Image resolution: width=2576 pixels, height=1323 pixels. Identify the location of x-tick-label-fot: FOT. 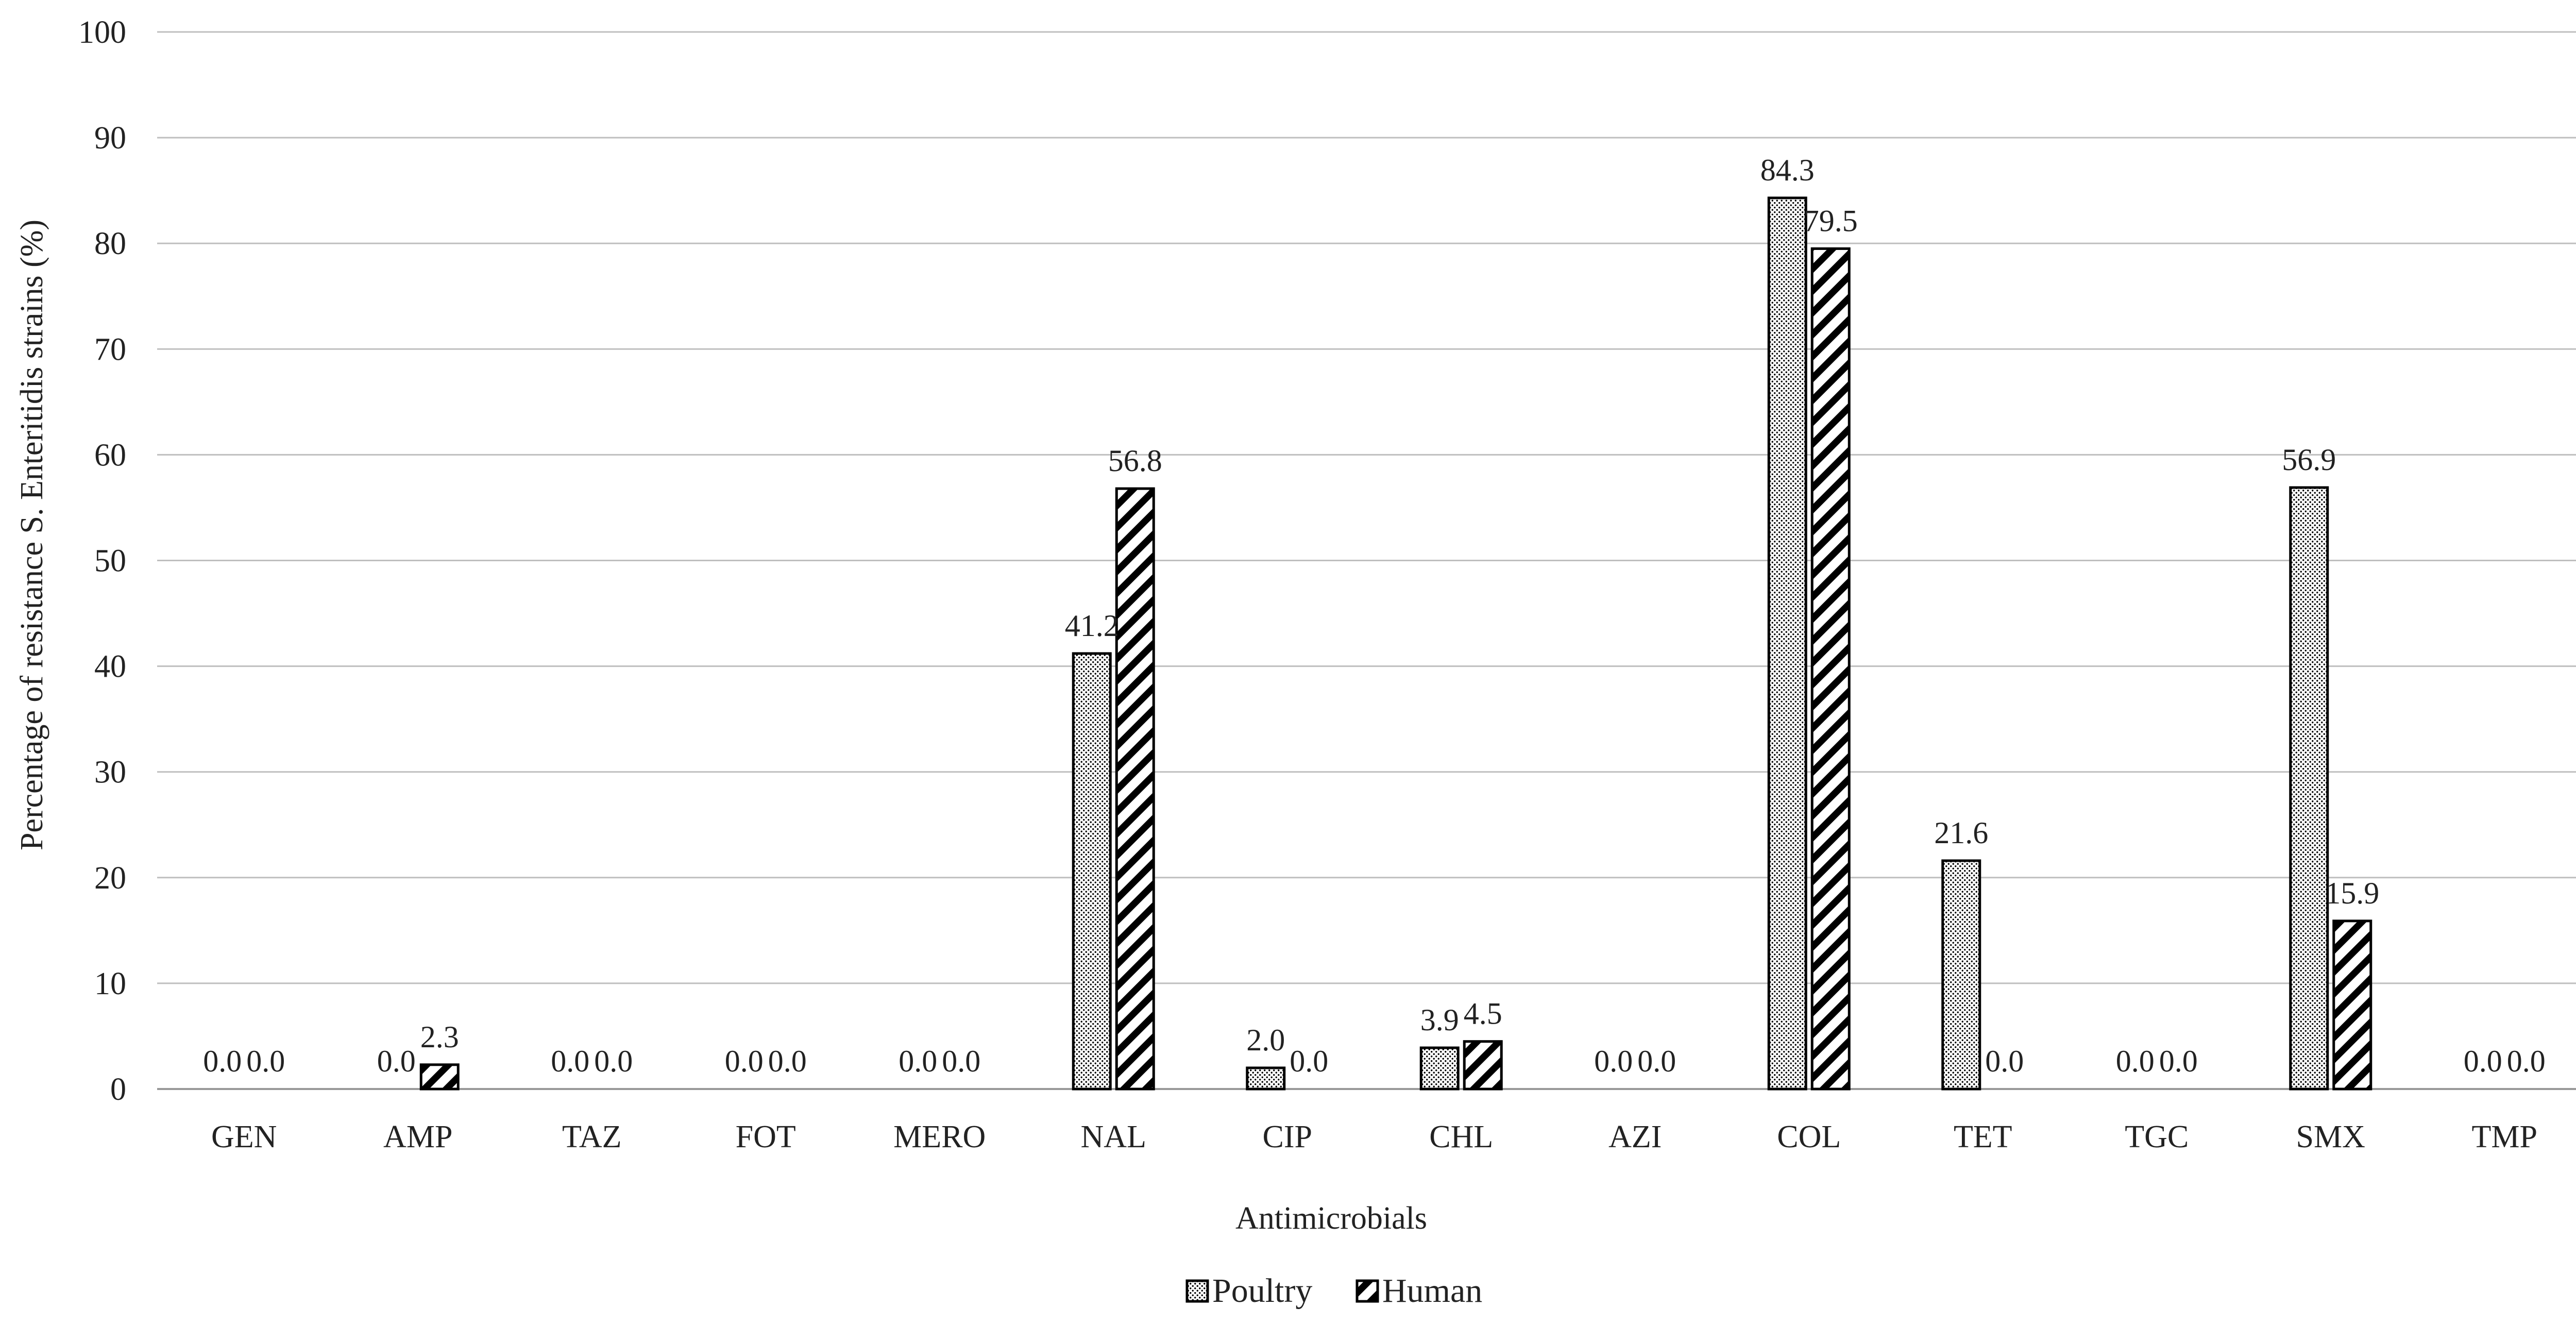
(766, 1136).